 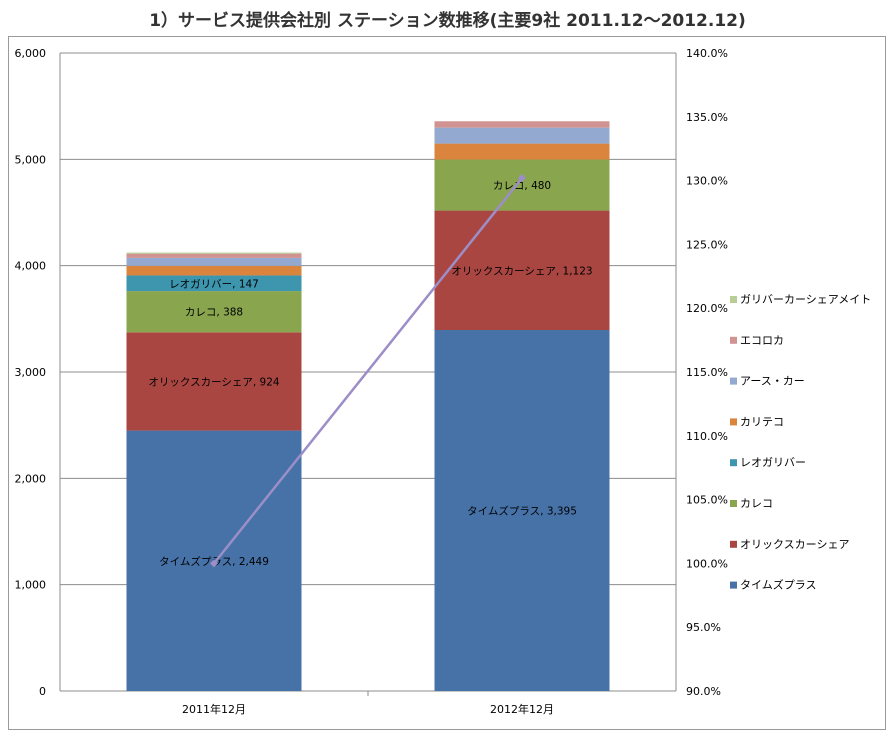 What do you see at coordinates (707, 500) in the screenshot?
I see `y-right-tick-label: 105.0%` at bounding box center [707, 500].